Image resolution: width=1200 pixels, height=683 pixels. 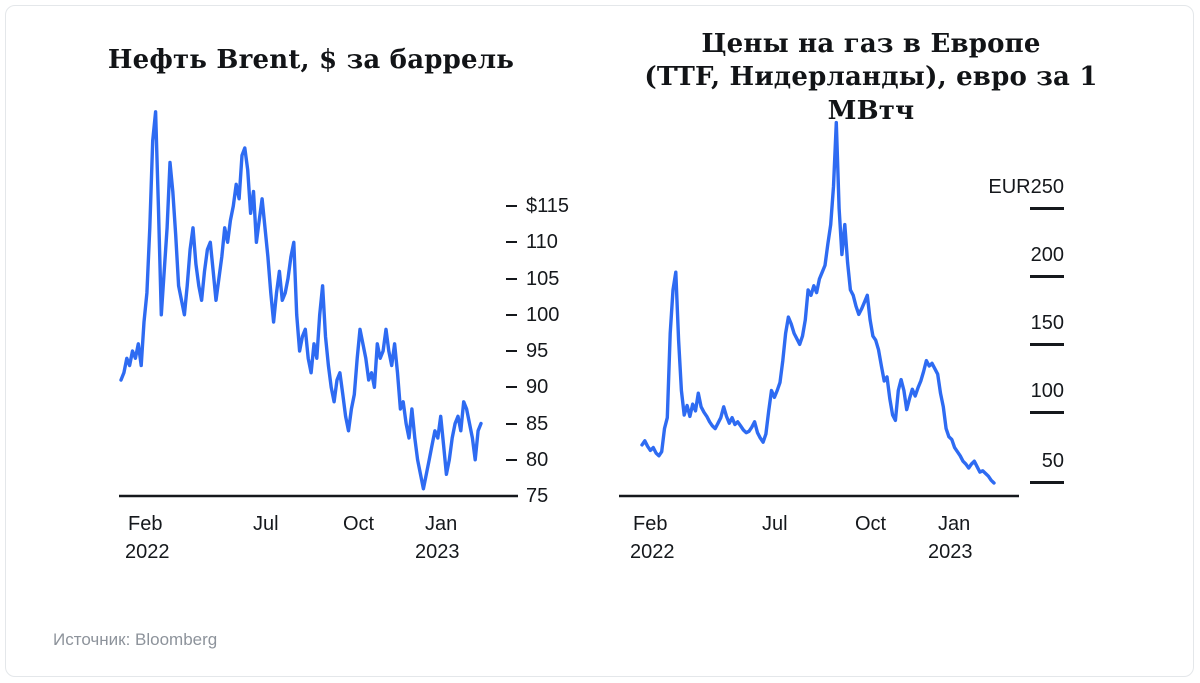 I want to click on y-tick-label: 85, so click(x=537, y=423).